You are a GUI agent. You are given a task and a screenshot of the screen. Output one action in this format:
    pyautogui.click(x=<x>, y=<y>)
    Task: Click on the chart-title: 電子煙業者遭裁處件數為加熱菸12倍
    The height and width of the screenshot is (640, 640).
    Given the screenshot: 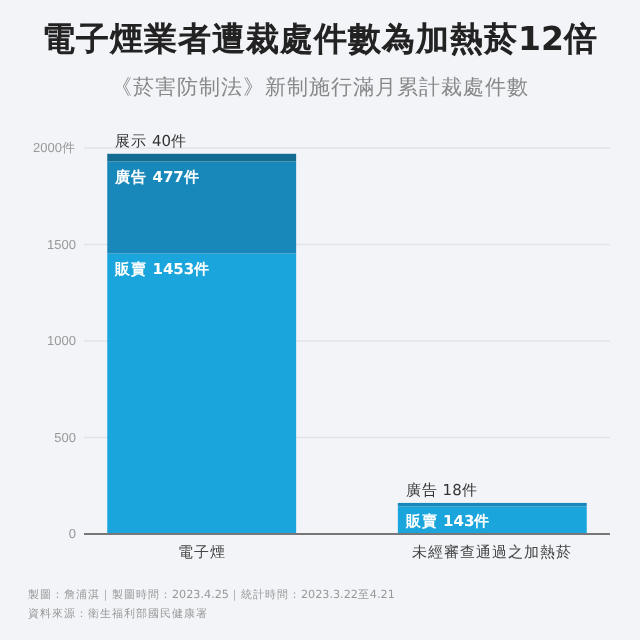 What is the action you would take?
    pyautogui.click(x=320, y=39)
    